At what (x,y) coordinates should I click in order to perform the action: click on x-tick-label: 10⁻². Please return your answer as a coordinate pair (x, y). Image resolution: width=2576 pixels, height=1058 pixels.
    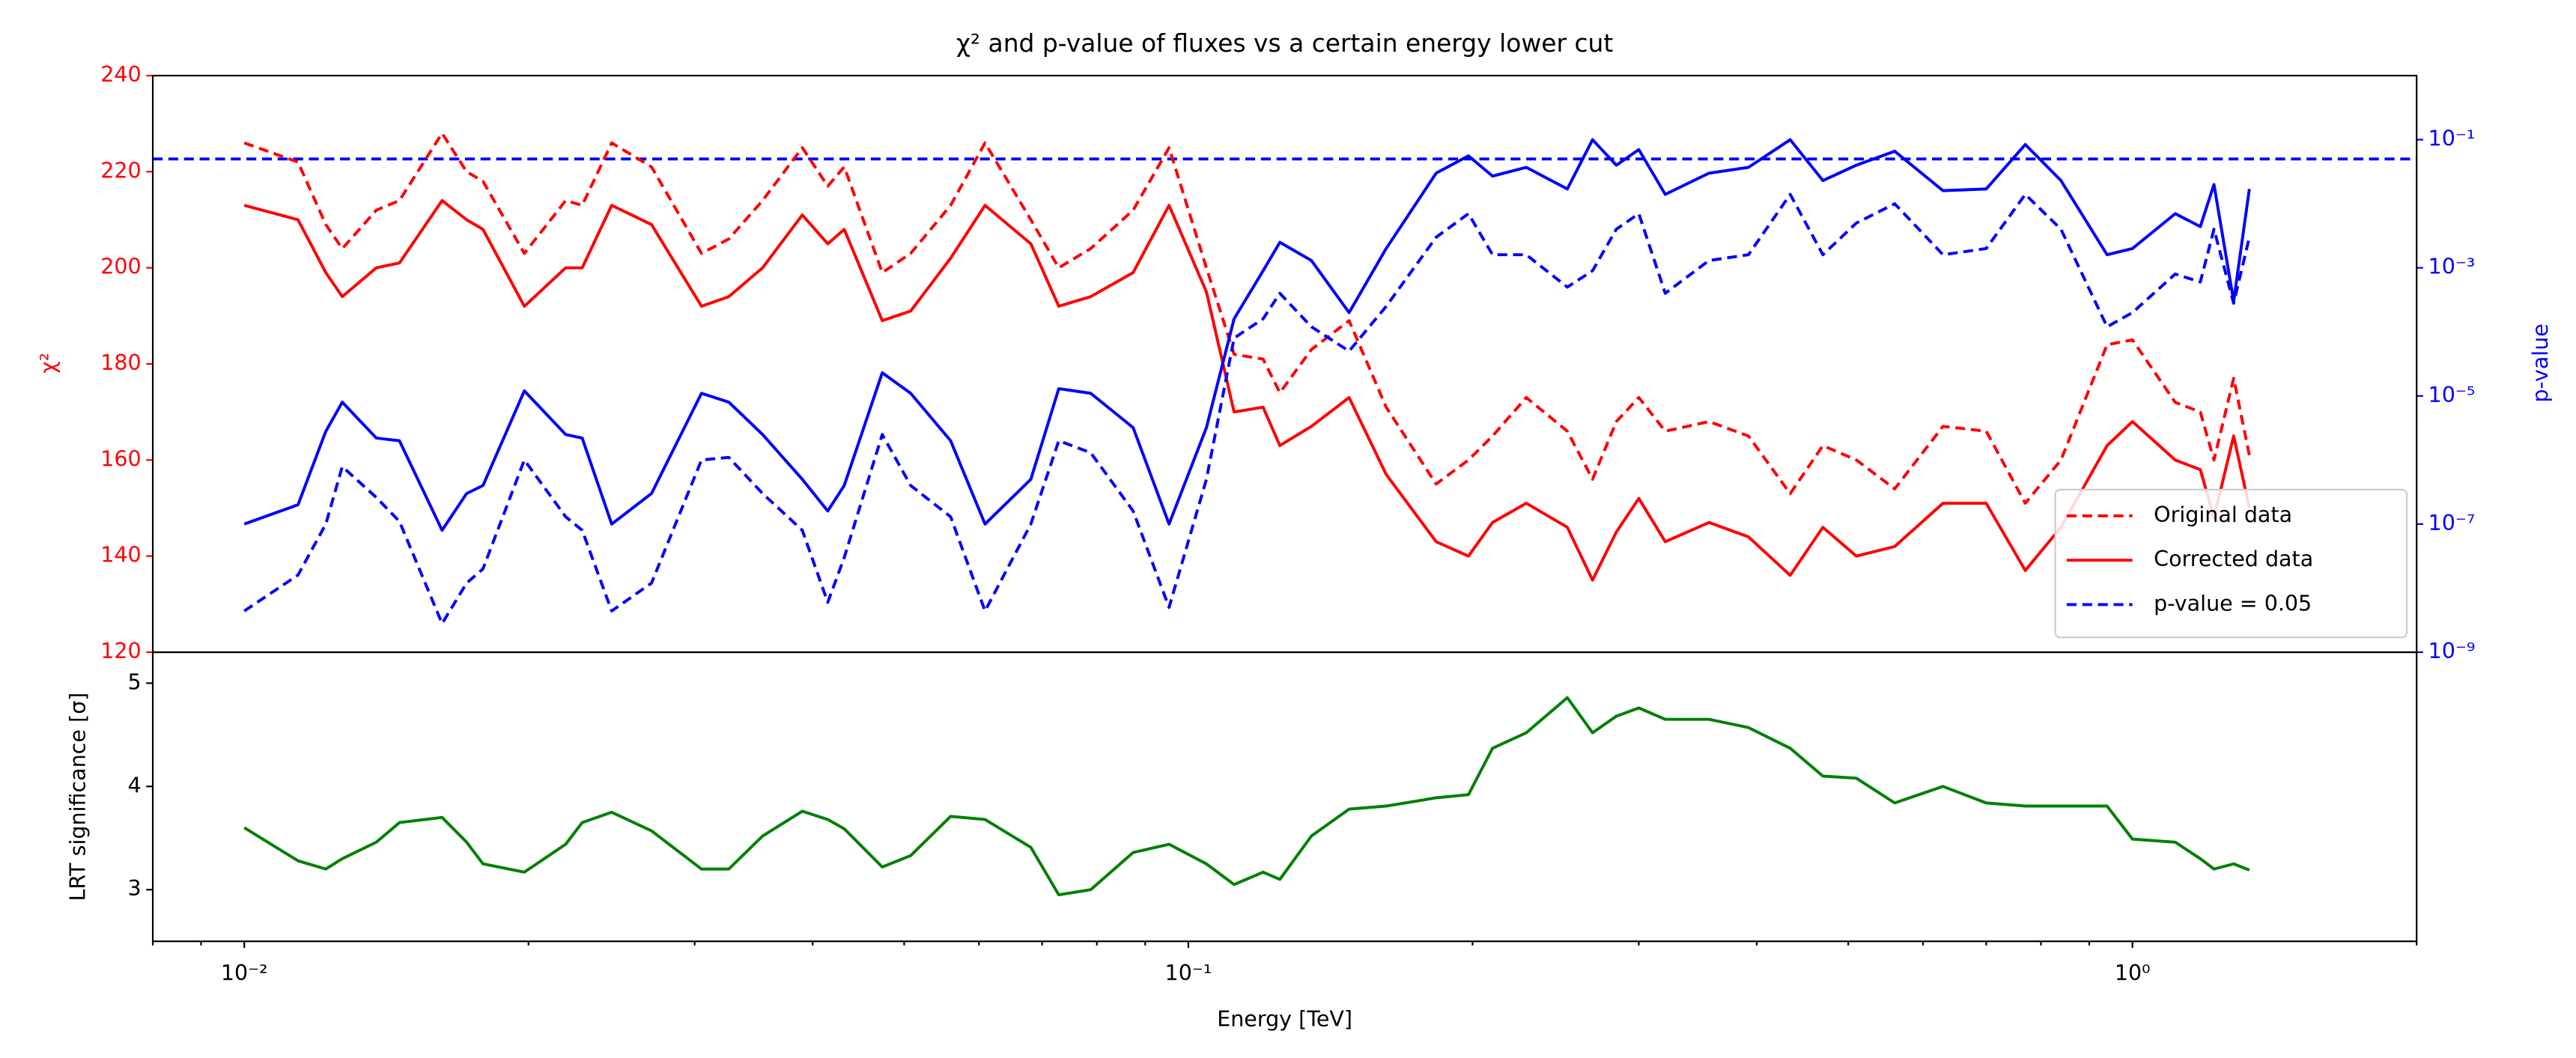
    Looking at the image, I should click on (244, 973).